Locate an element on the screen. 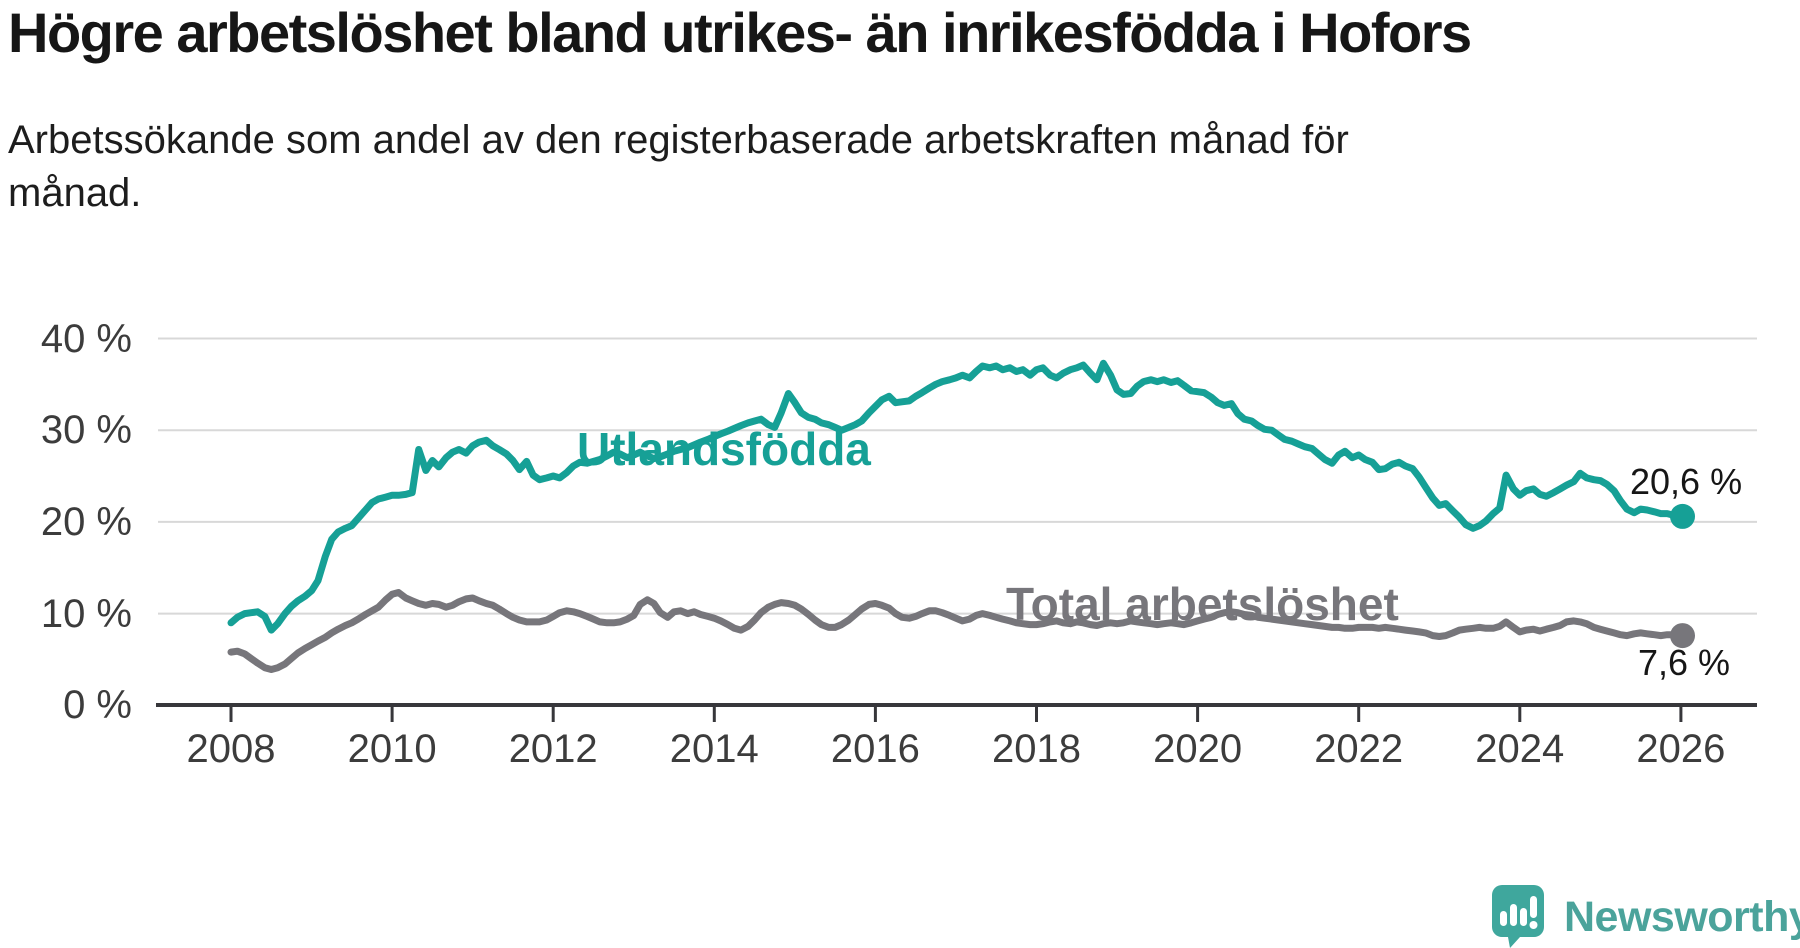  end-value-label-total: 7,6 % is located at coordinates (1684, 662).